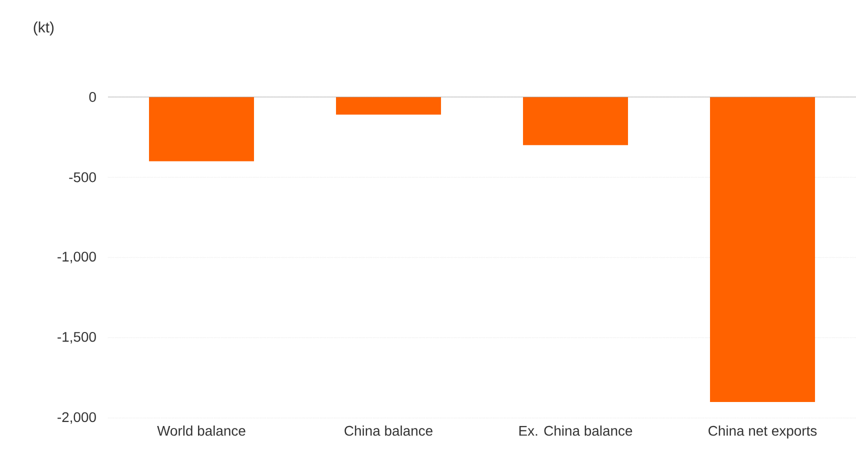  Describe the element at coordinates (44, 29) in the screenshot. I see `y-axis-title: (kt)` at that location.